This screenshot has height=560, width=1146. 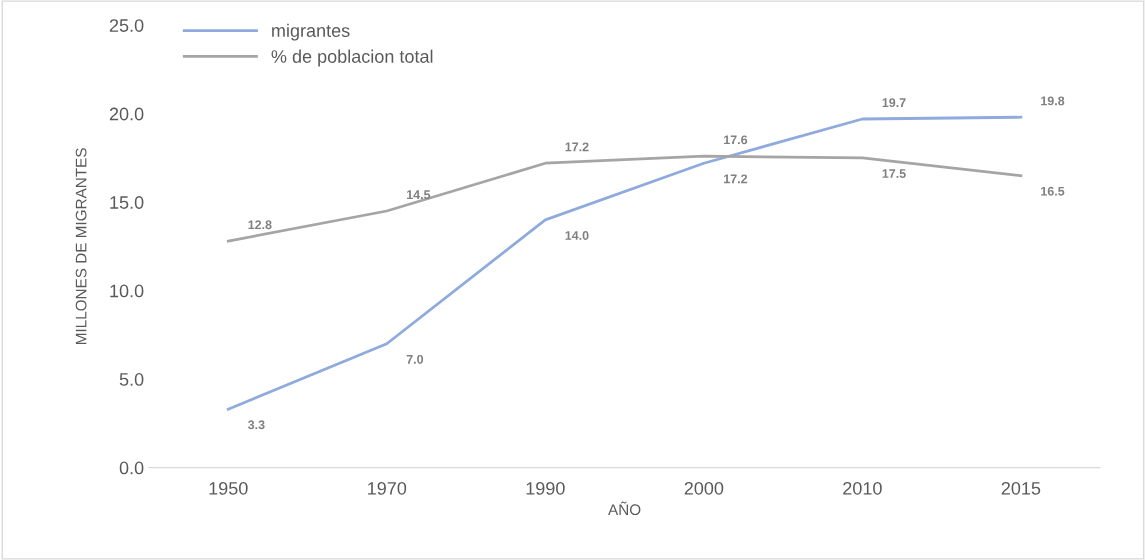 I want to click on data-label: 3.3, so click(x=256, y=425).